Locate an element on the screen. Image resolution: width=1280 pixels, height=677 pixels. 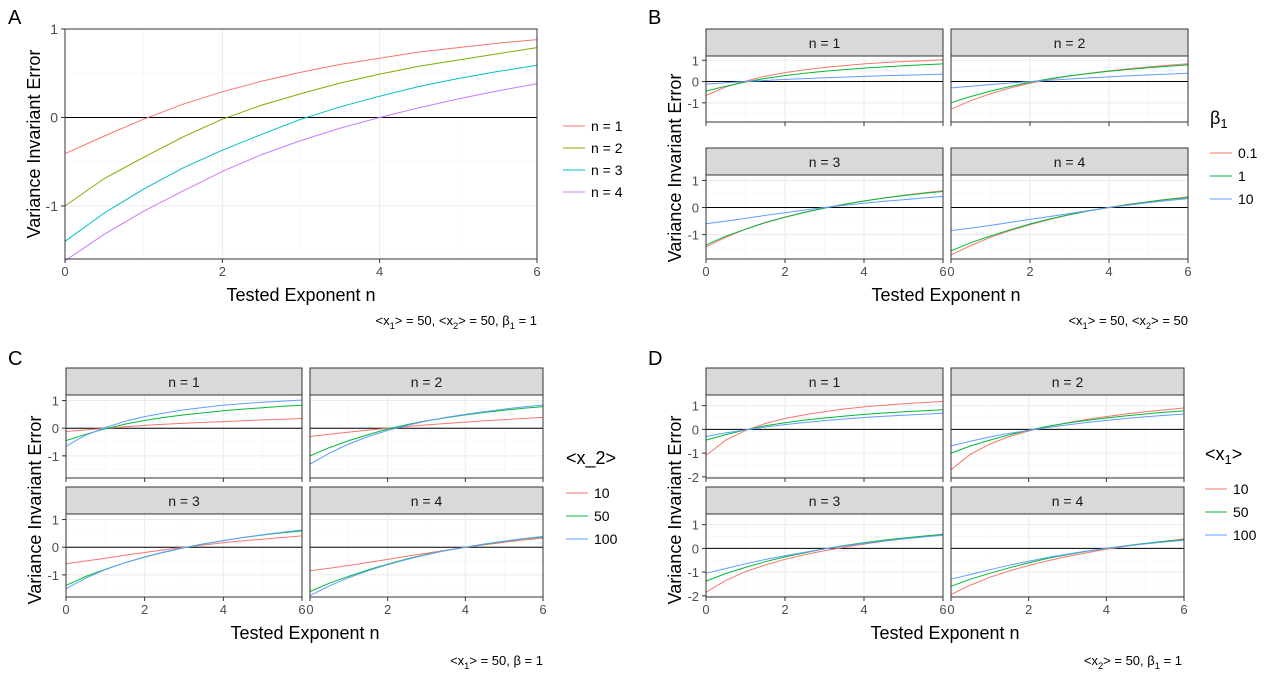
caption-segment: > is located at coordinates (1237, 454).